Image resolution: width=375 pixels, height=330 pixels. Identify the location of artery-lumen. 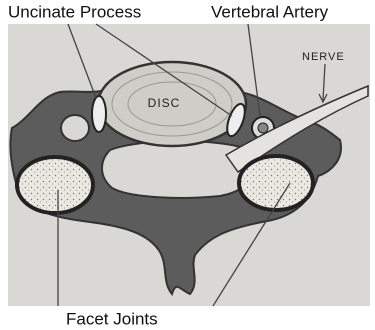
(263, 128).